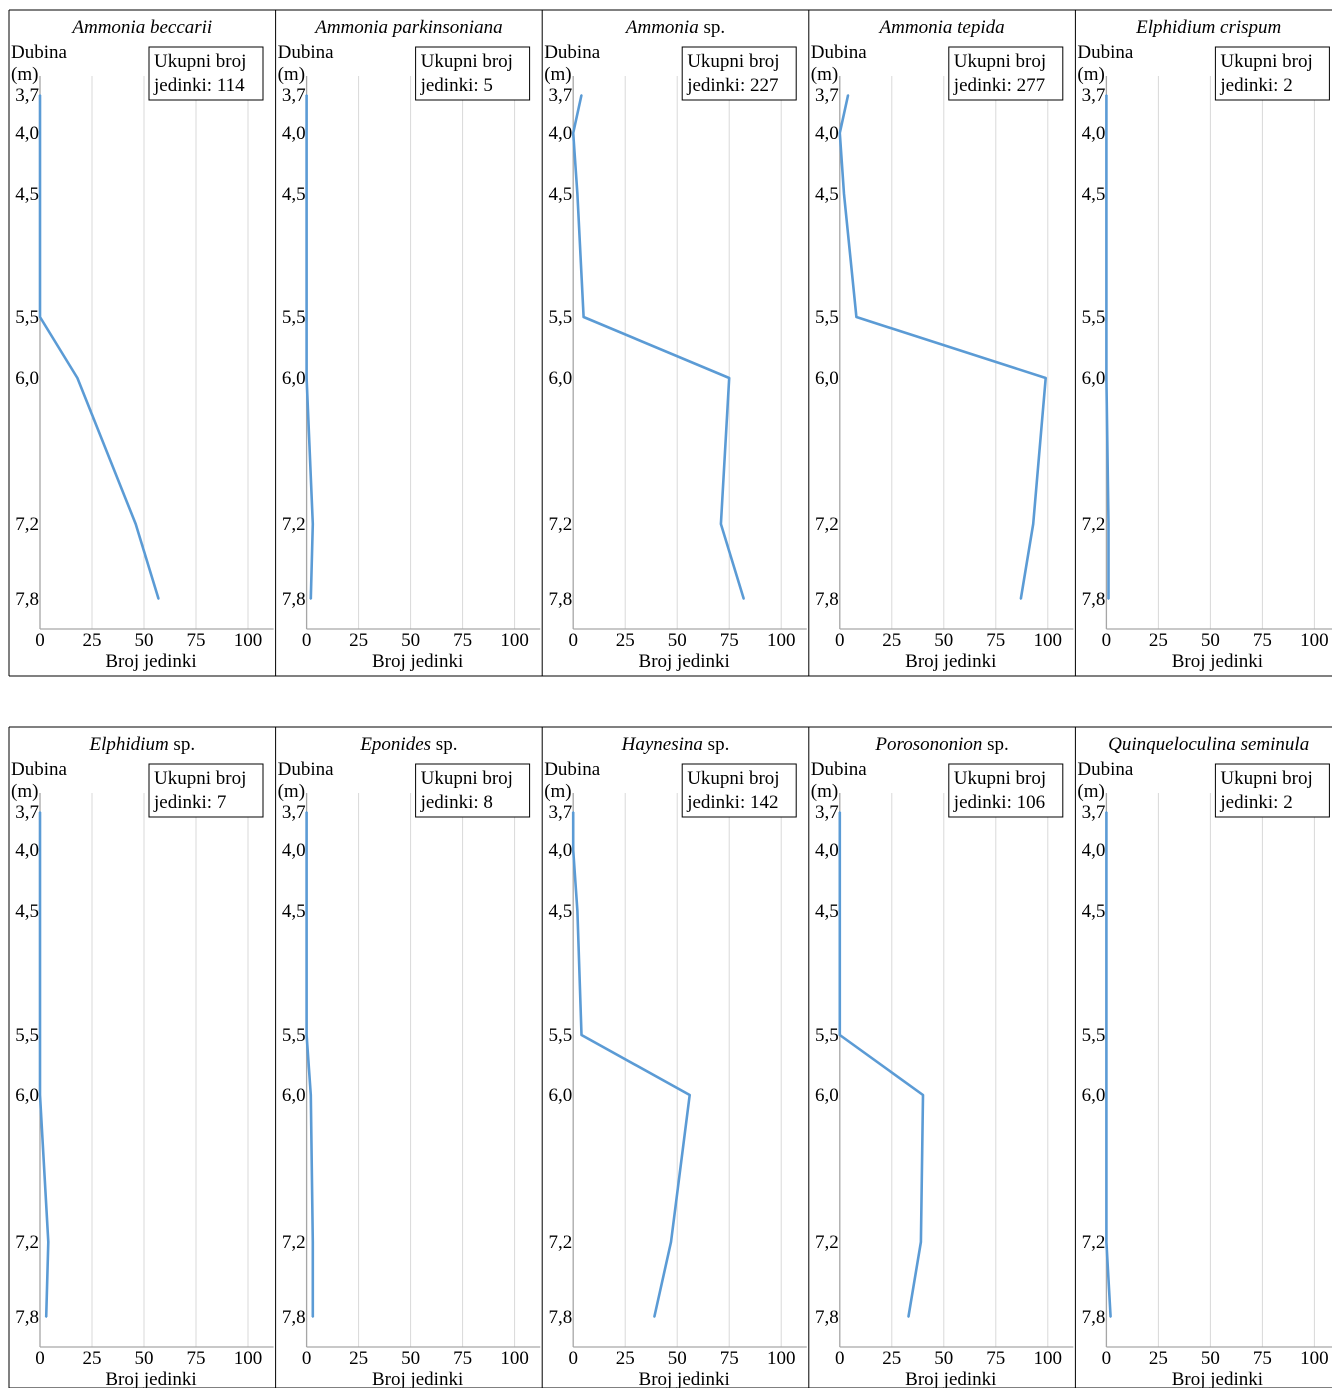  What do you see at coordinates (222, 802) in the screenshot?
I see `total-value: 7` at bounding box center [222, 802].